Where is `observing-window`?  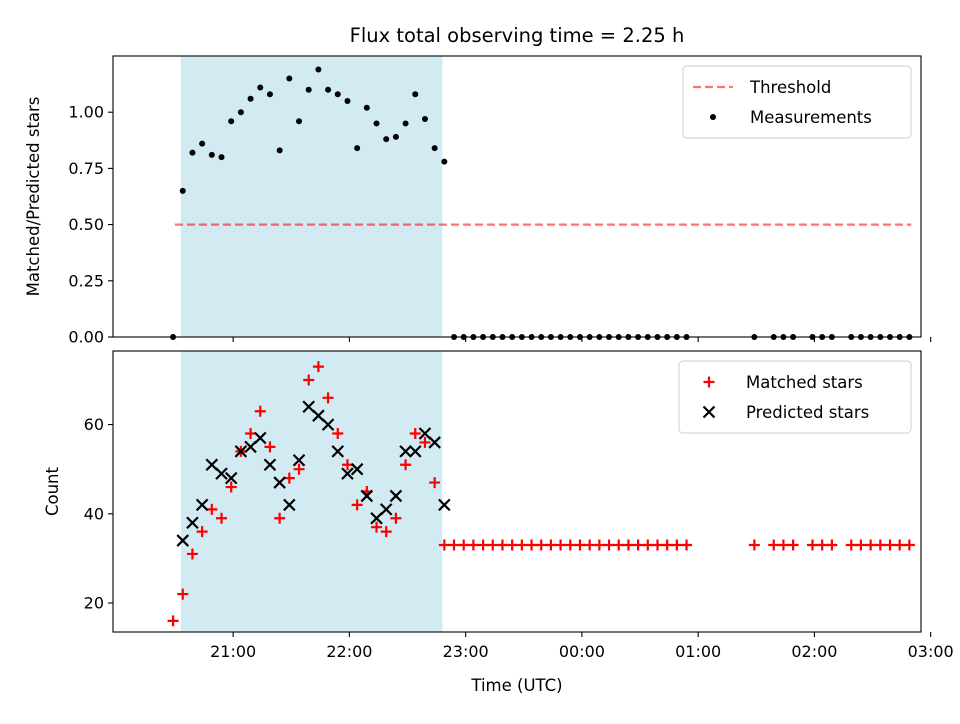
observing-window is located at coordinates (311, 491).